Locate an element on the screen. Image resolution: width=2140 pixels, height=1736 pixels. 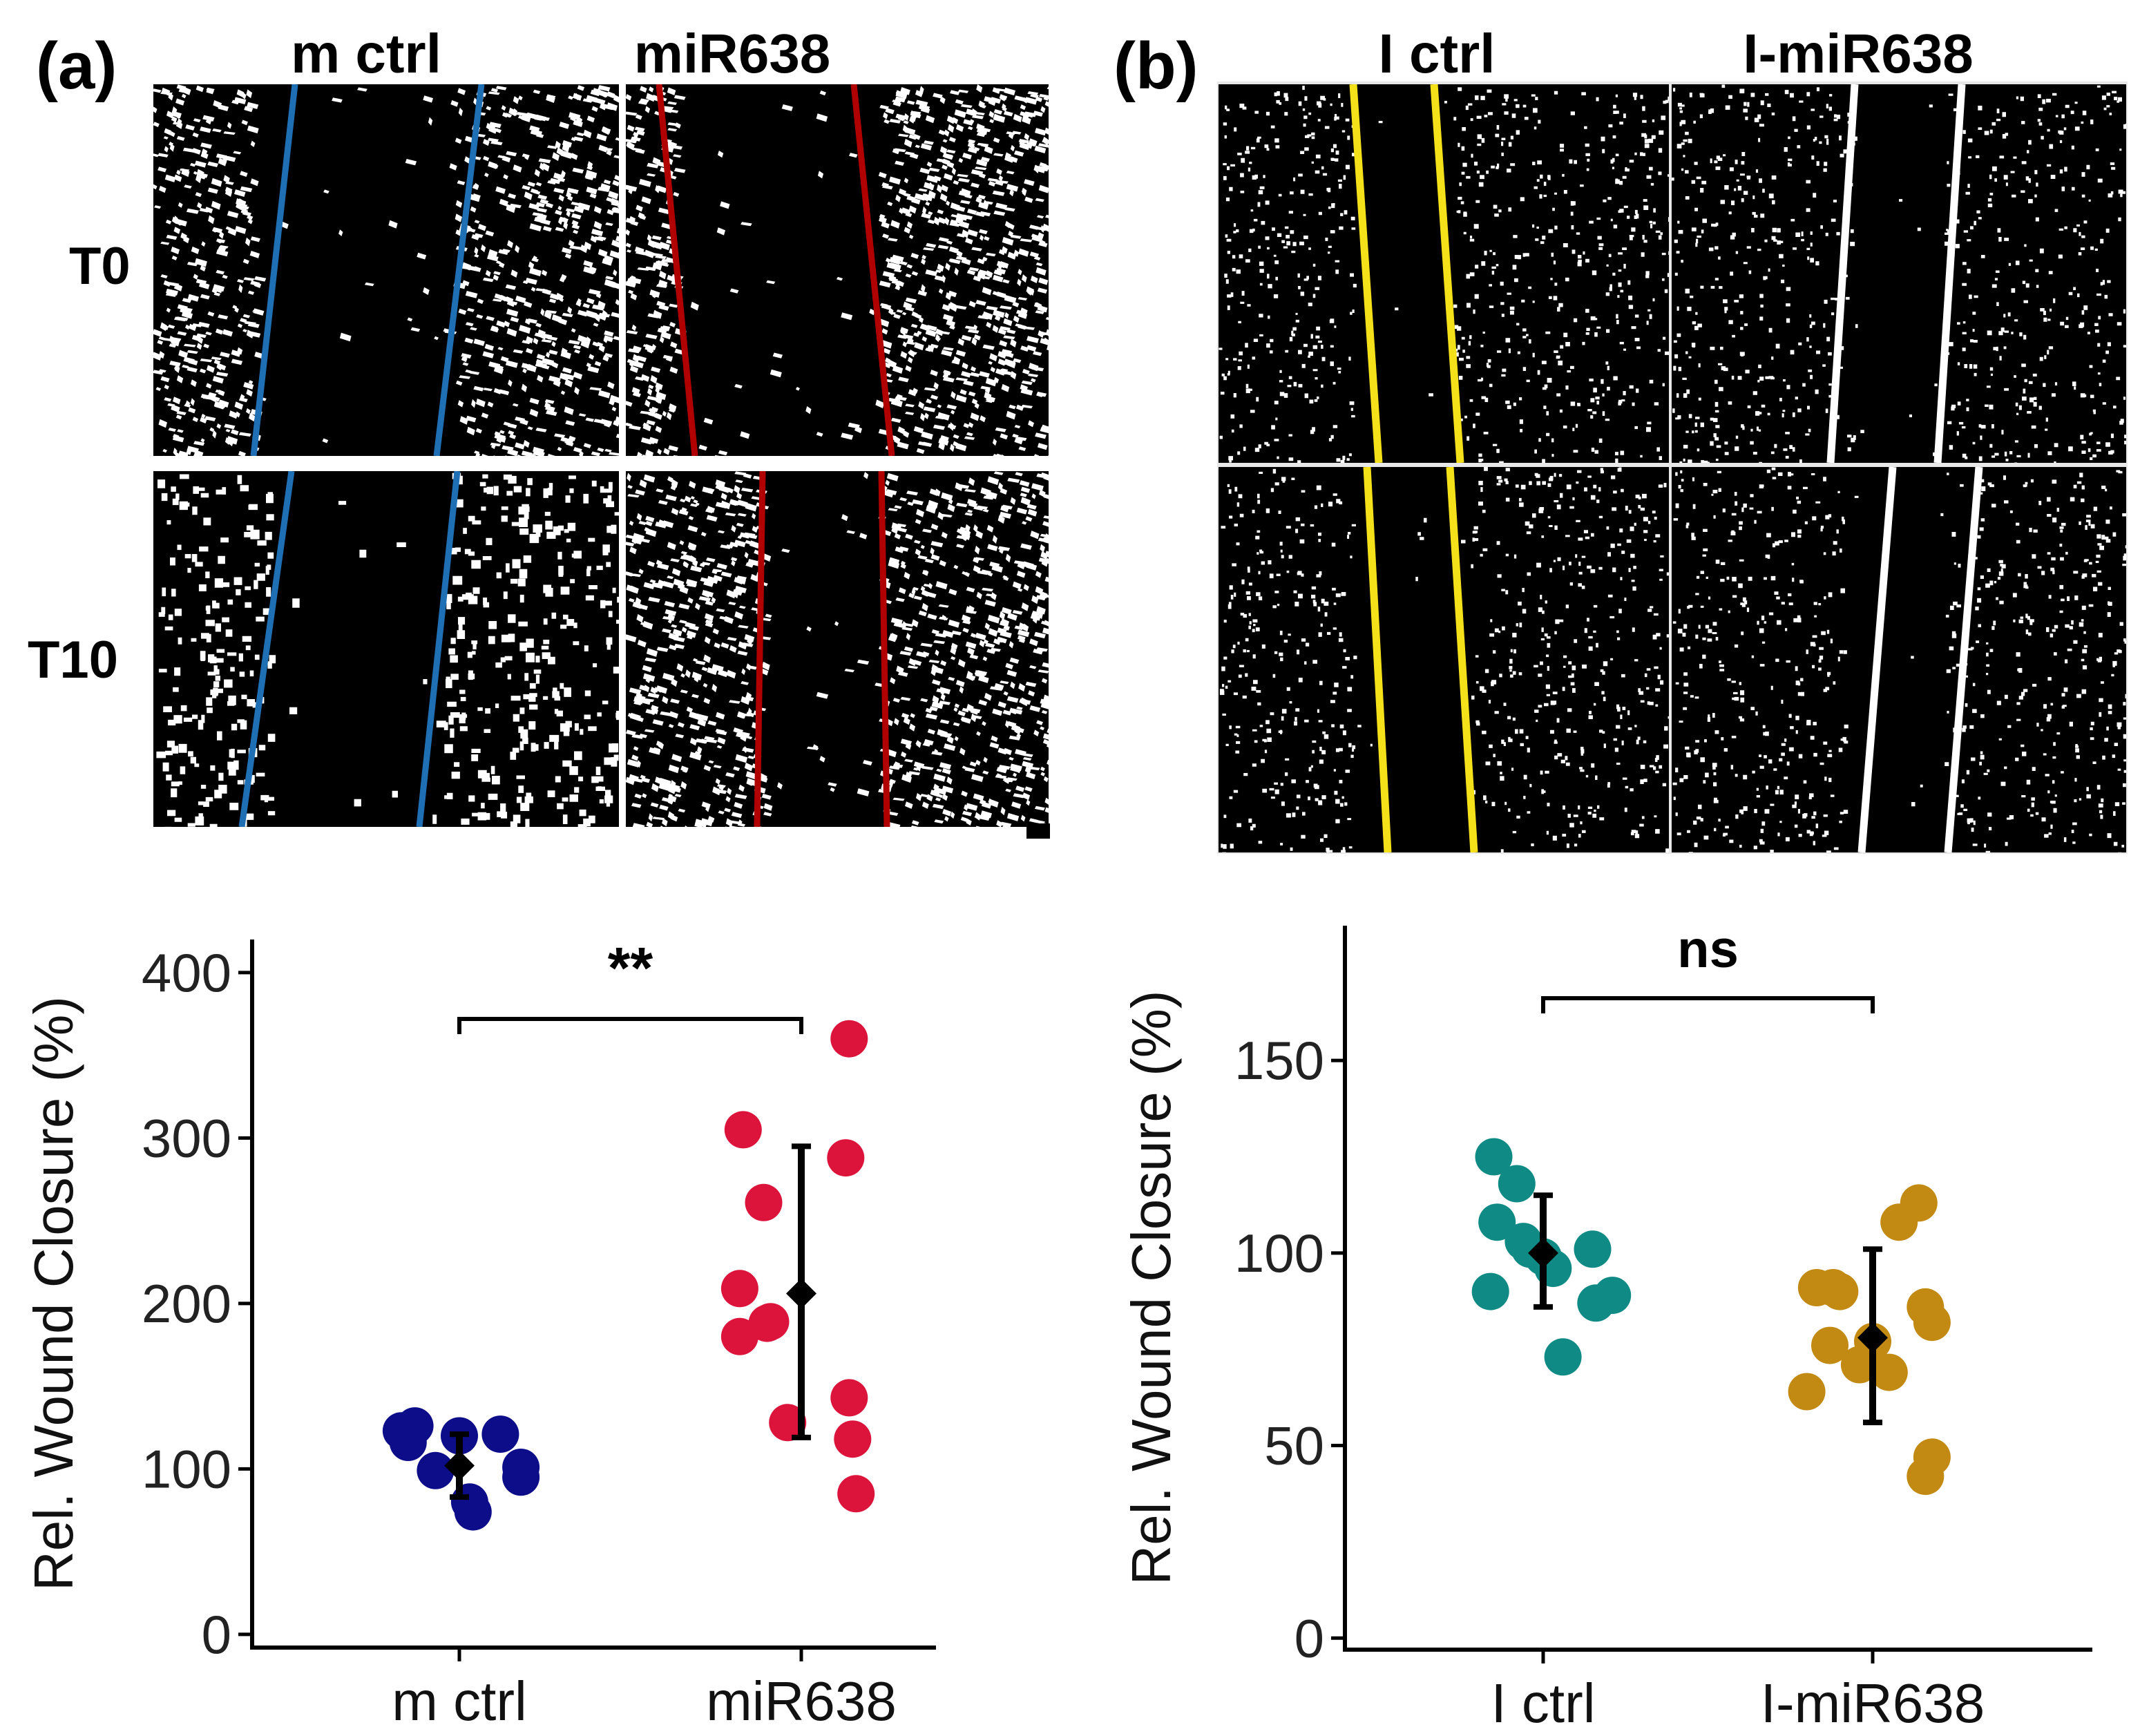
panel-a-col-title-1: m ctrl is located at coordinates (366, 53).